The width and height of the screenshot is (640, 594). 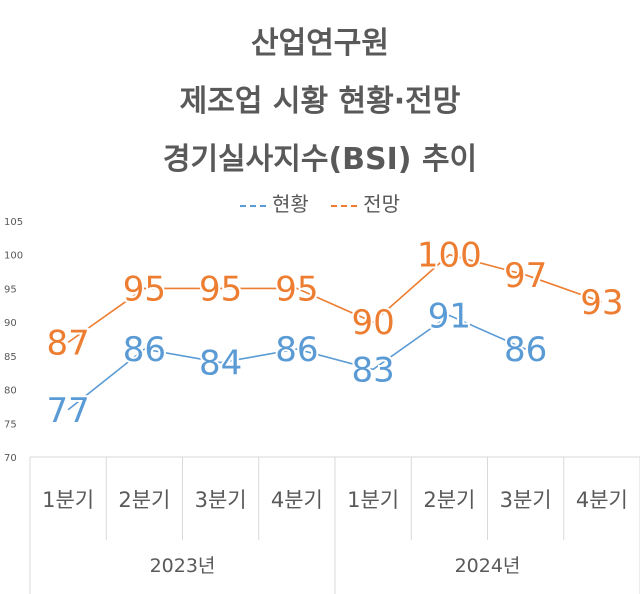 I want to click on series-line-current, so click(x=296, y=362).